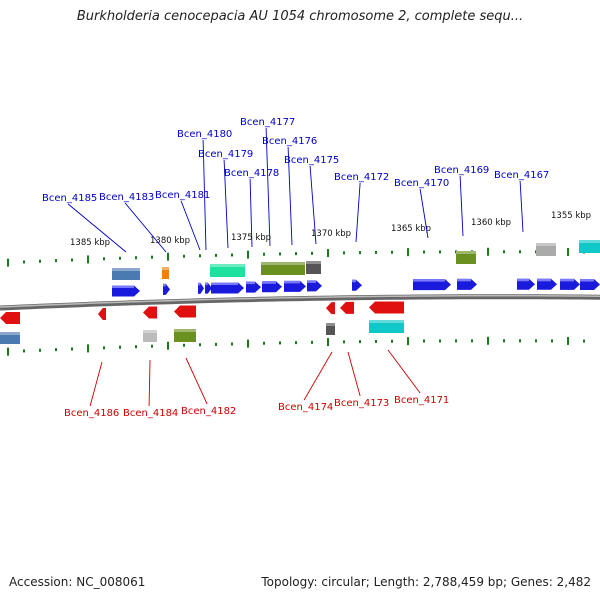  What do you see at coordinates (461, 170) in the screenshot?
I see `forward-gene-label: Bcen_4169` at bounding box center [461, 170].